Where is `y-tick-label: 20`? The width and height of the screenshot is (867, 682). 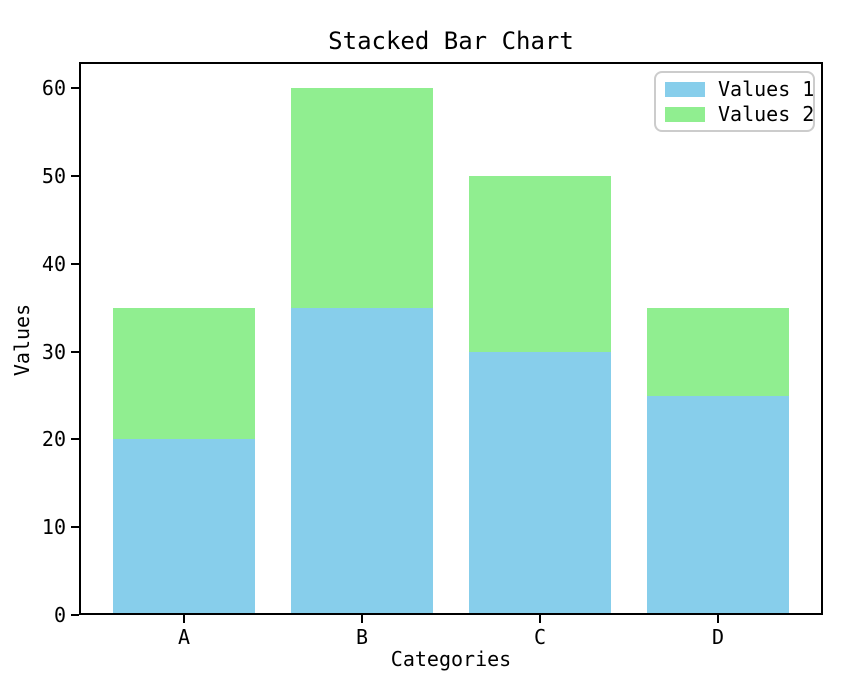 y-tick-label: 20 is located at coordinates (53, 439).